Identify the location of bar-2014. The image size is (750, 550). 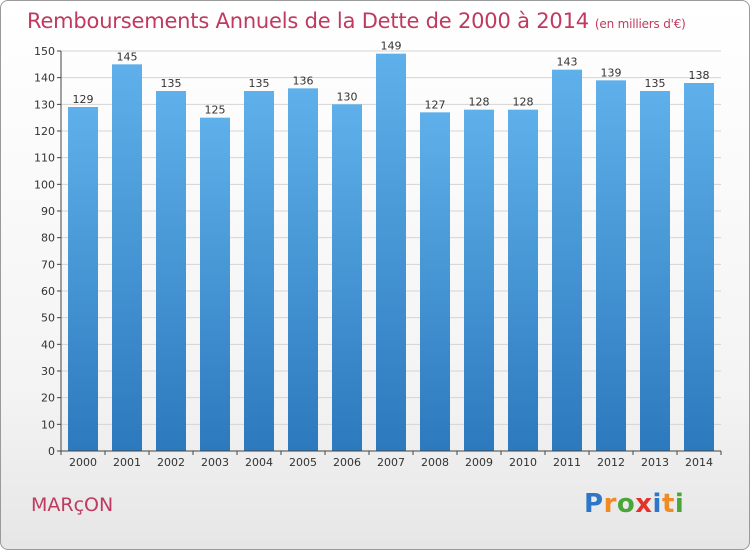
(699, 267).